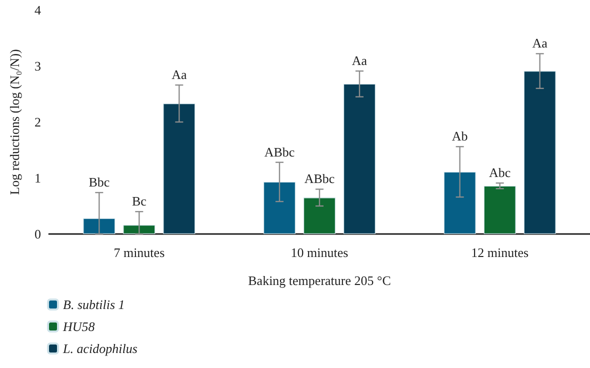 The width and height of the screenshot is (590, 368). What do you see at coordinates (319, 280) in the screenshot?
I see `x-axis-title: Baking temperature 205 °C` at bounding box center [319, 280].